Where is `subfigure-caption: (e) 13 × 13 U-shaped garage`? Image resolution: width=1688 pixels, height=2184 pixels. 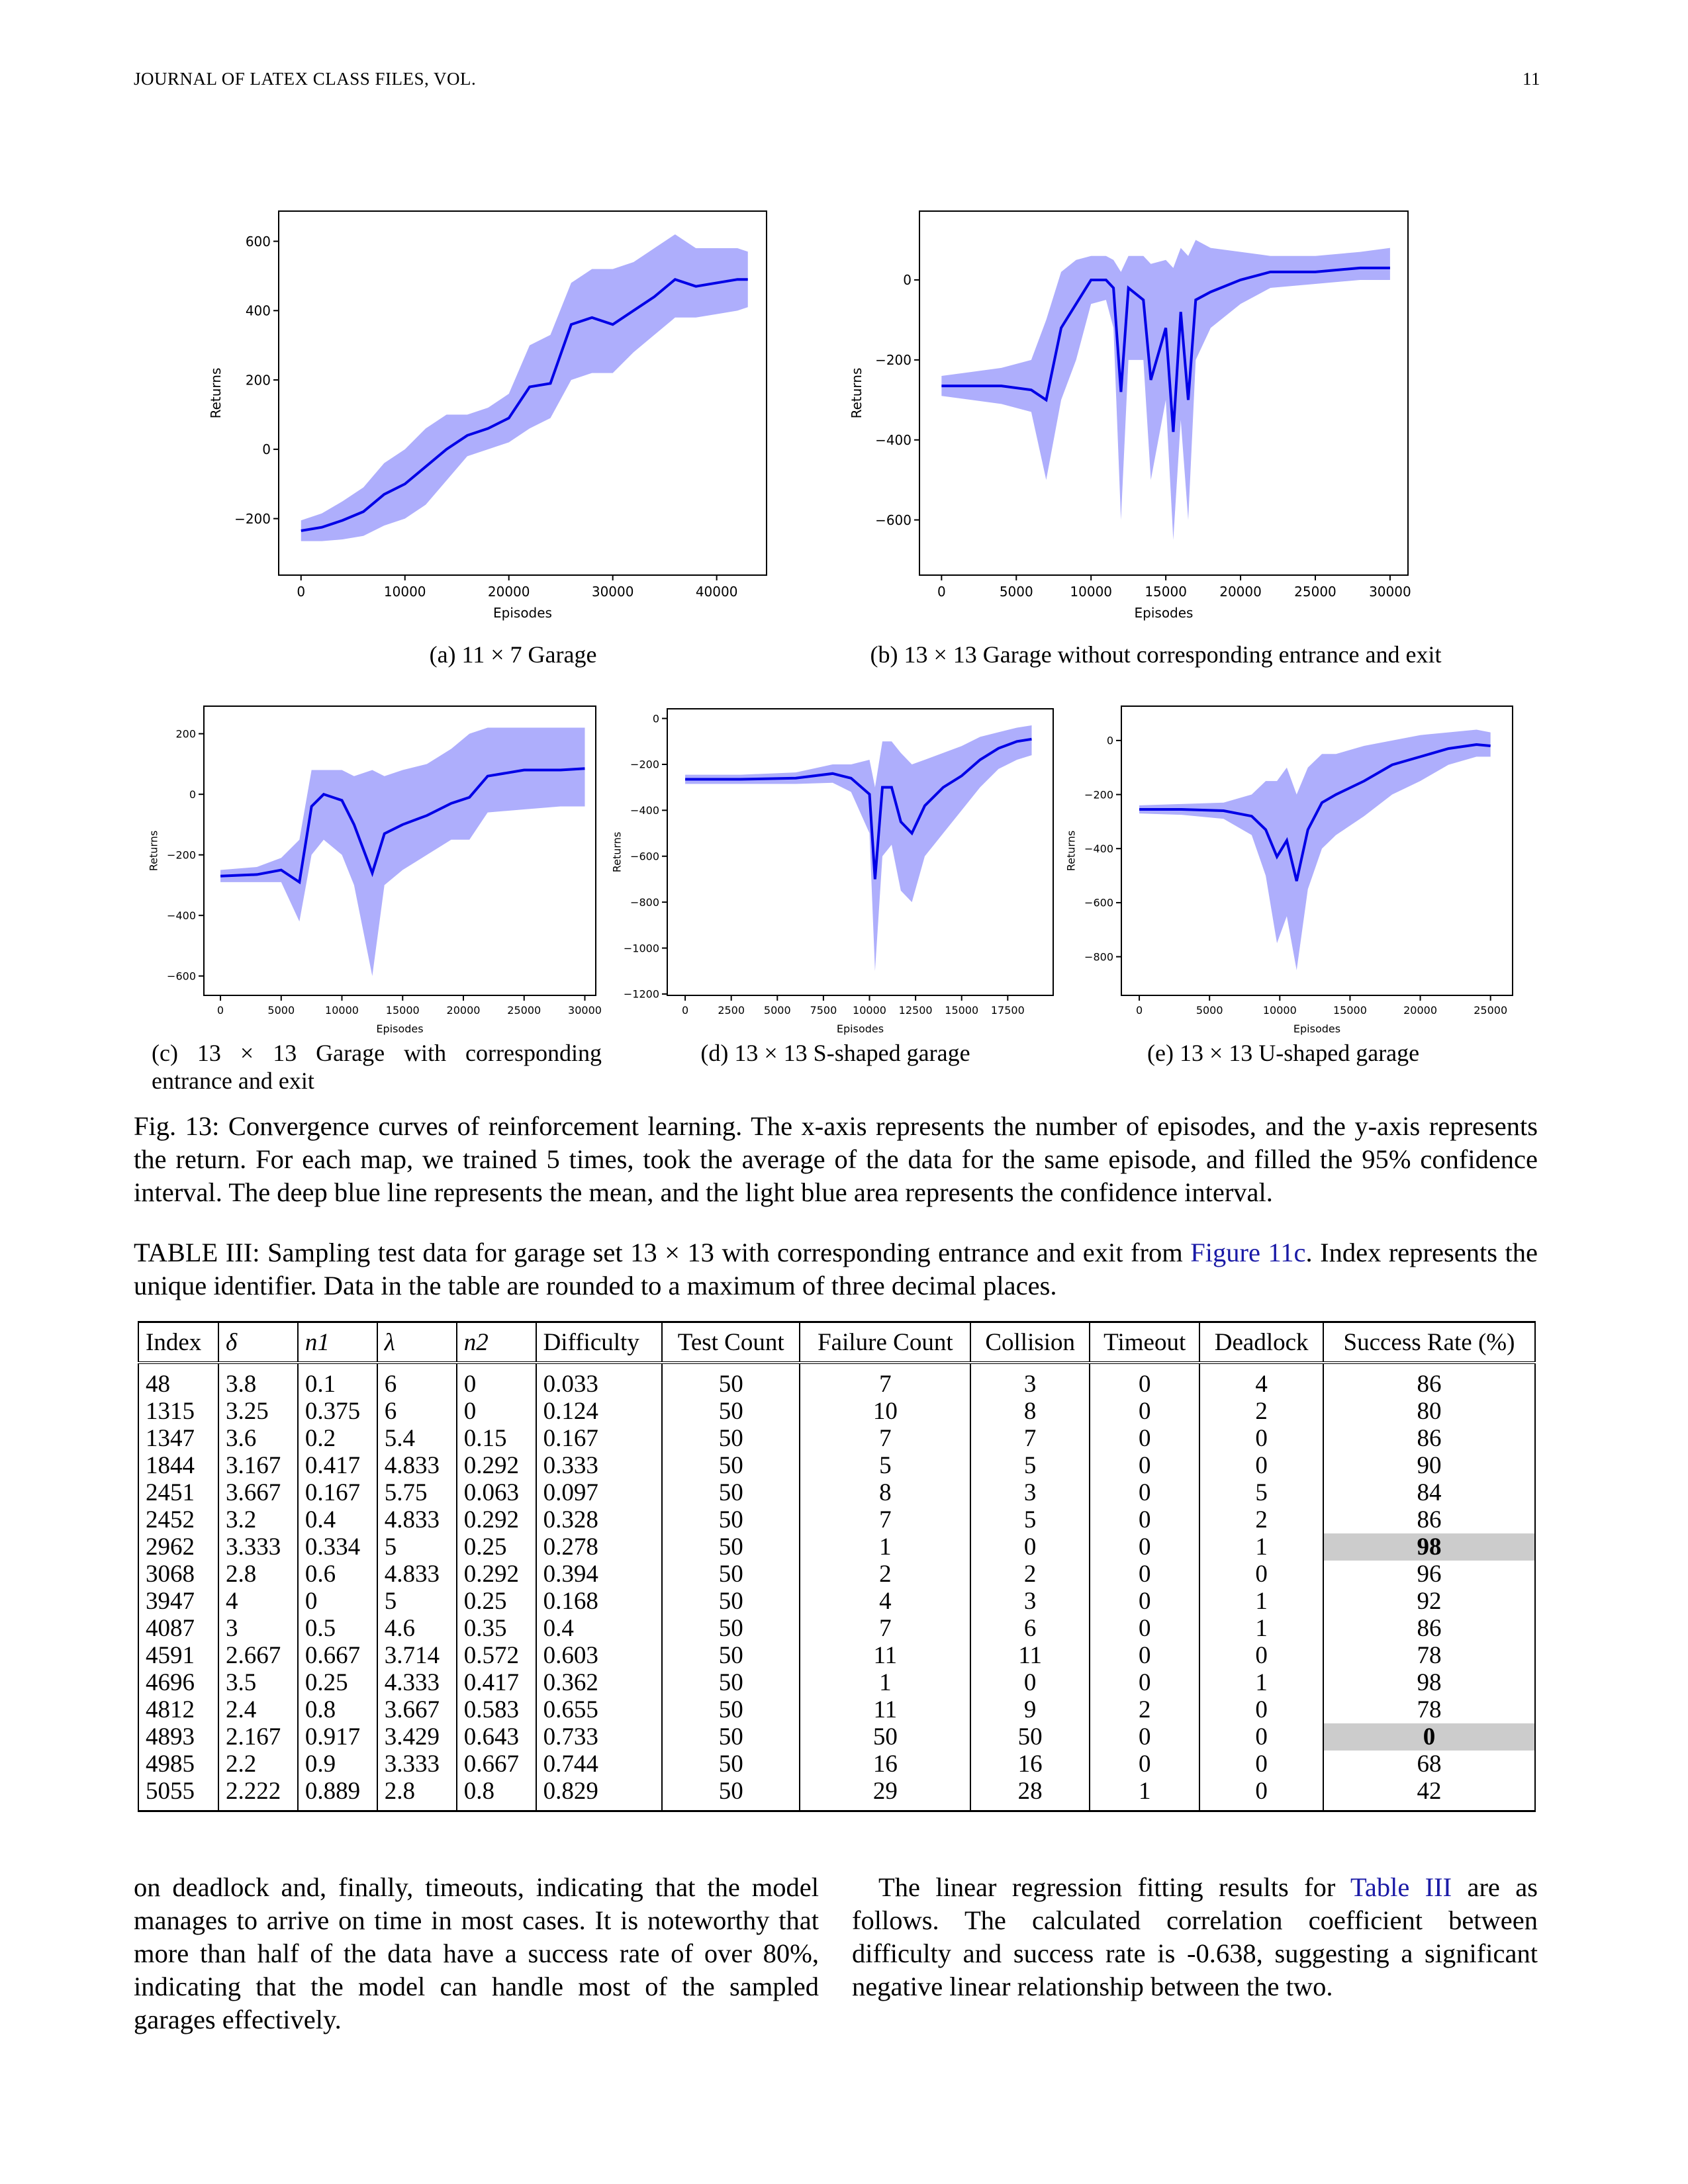
subfigure-caption: (e) 13 × 13 U-shaped garage is located at coordinates (1283, 1053).